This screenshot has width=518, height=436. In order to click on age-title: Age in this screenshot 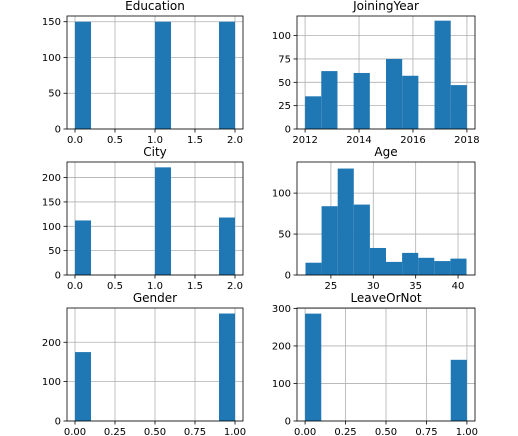, I will do `click(385, 152)`.